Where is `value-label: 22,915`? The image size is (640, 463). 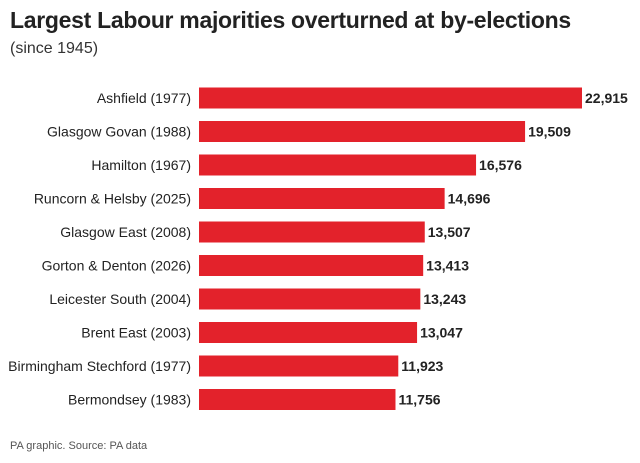 value-label: 22,915 is located at coordinates (606, 98).